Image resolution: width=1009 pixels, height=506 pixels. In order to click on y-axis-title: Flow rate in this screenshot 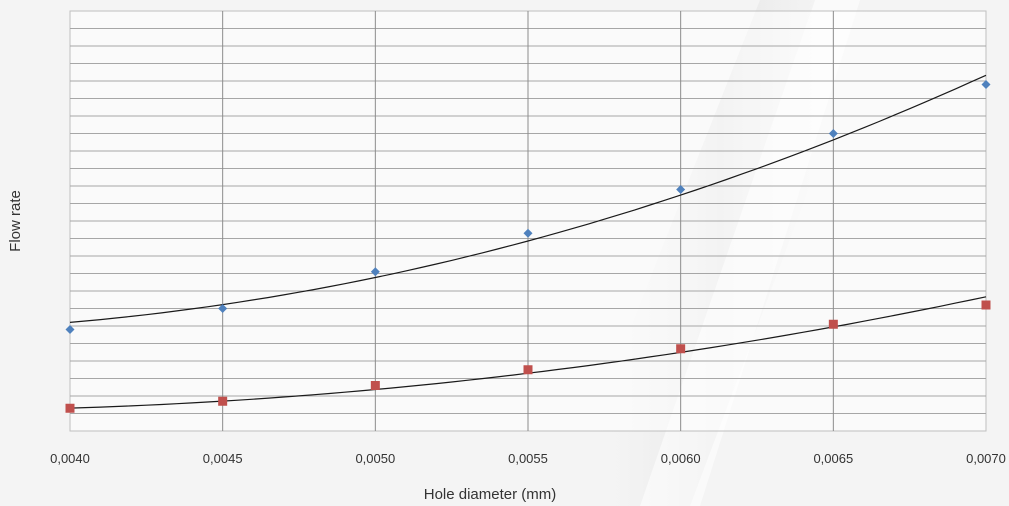, I will do `click(15, 221)`.